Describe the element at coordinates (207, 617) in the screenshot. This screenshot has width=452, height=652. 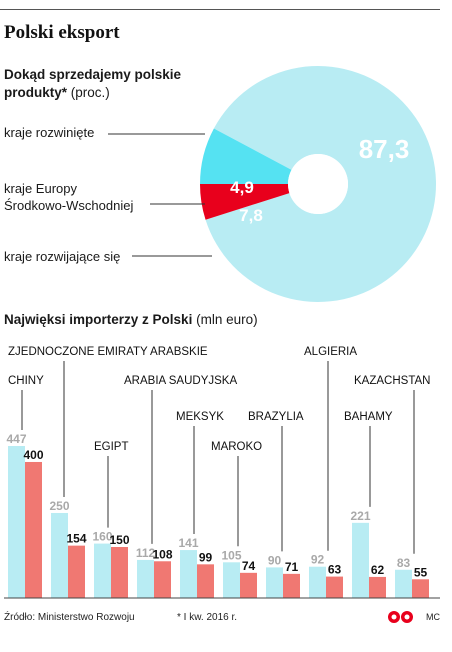
I see `footnote: * I kw. 2016 r.` at that location.